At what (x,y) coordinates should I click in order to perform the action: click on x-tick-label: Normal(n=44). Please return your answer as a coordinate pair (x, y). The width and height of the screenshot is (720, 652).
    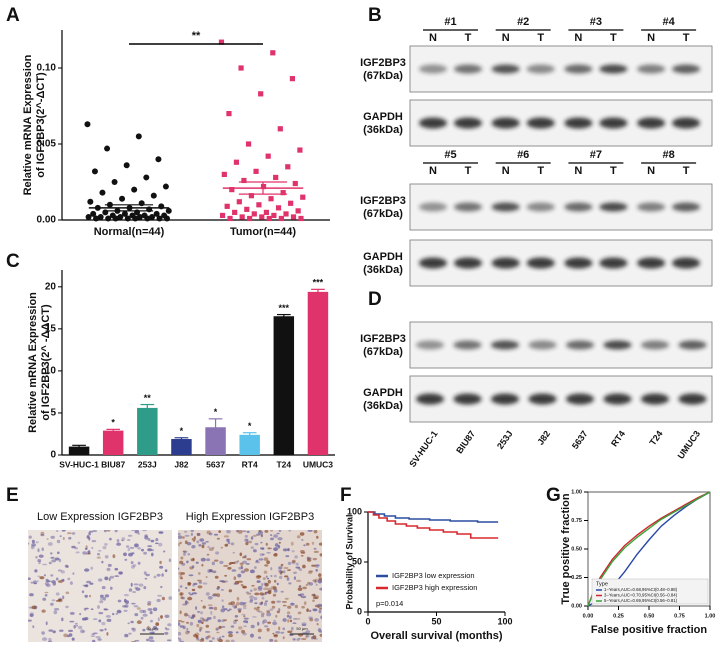
    Looking at the image, I should click on (129, 232).